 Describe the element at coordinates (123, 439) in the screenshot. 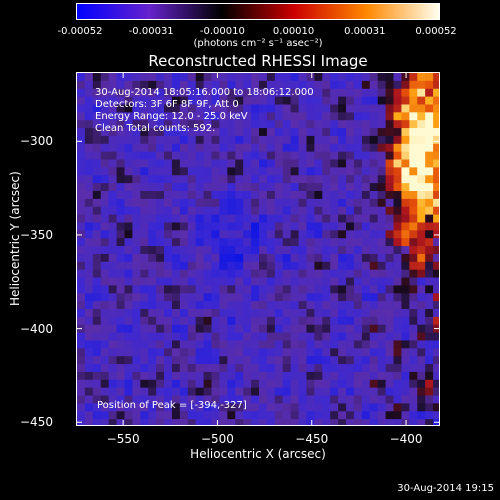

I see `x-tick-label: −550` at that location.